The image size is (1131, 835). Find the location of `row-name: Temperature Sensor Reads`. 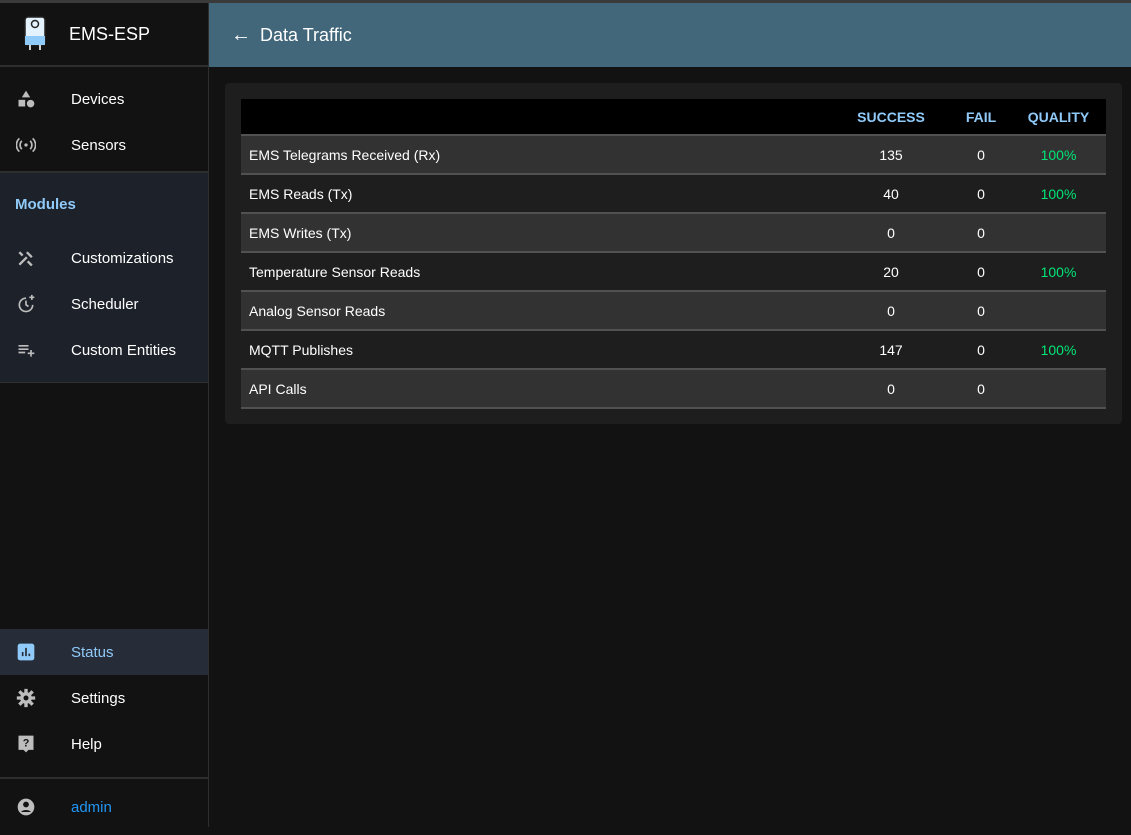

row-name: Temperature Sensor Reads is located at coordinates (536, 272).